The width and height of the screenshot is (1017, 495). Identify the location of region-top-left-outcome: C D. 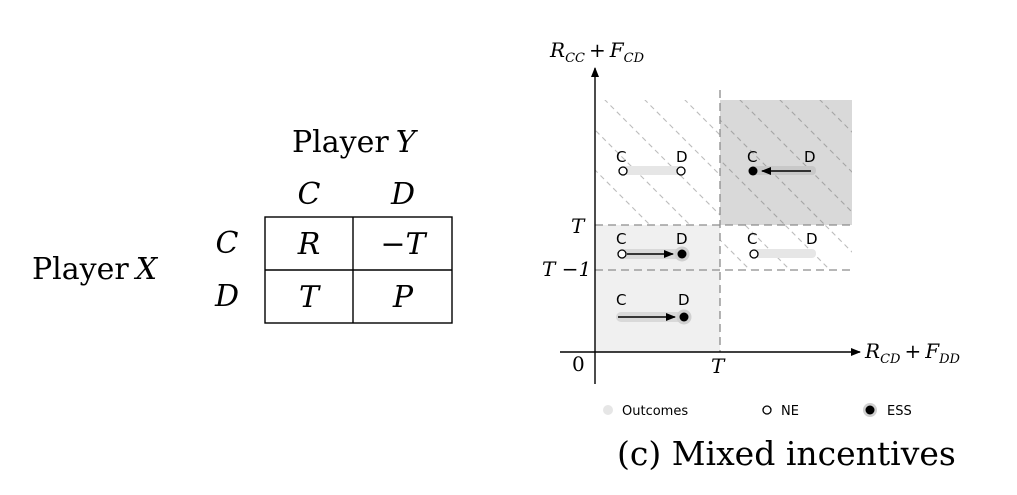
(652, 162).